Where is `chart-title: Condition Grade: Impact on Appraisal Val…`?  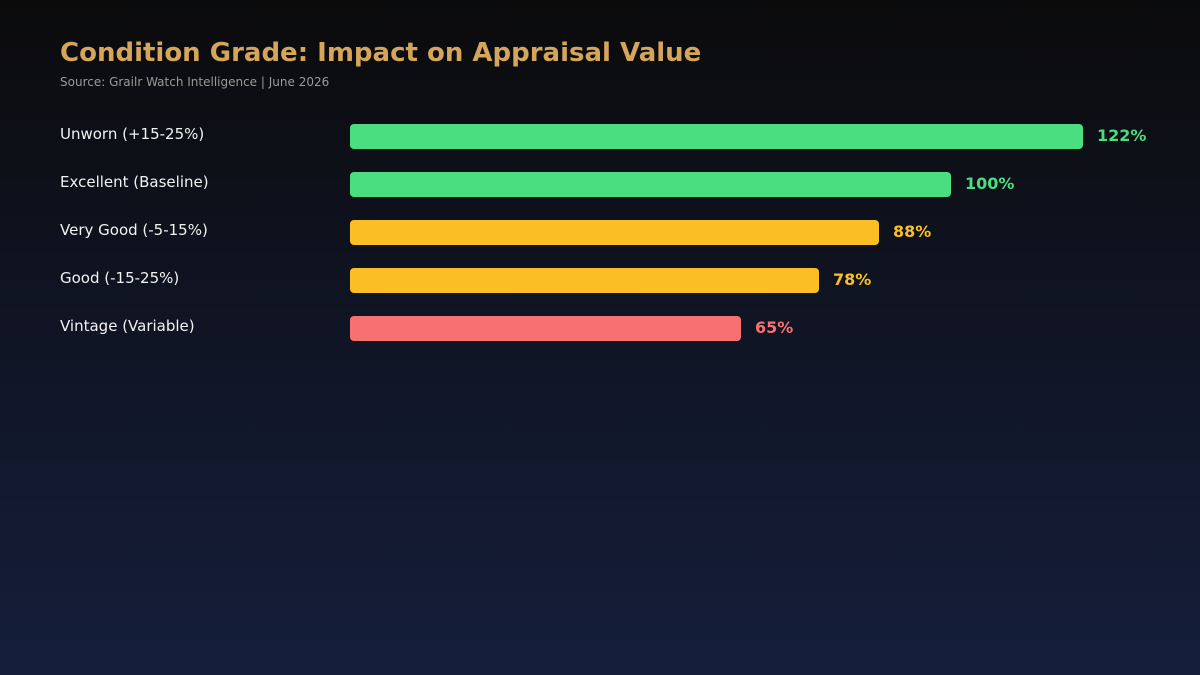
chart-title: Condition Grade: Impact on Appraisal Val… is located at coordinates (381, 53).